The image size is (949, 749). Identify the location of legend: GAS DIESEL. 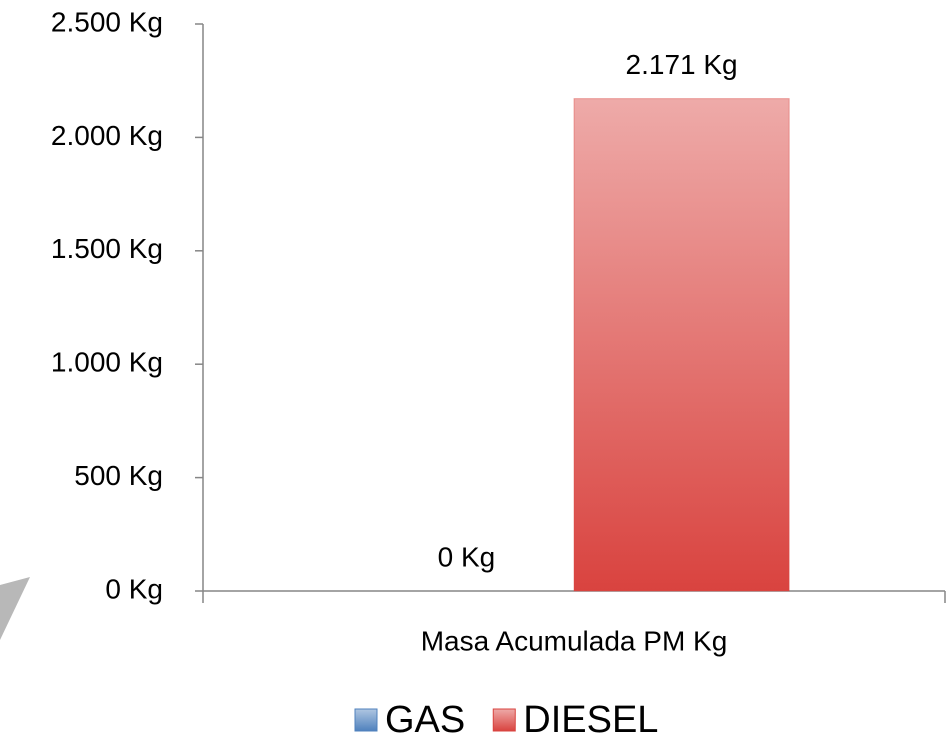
(506, 720).